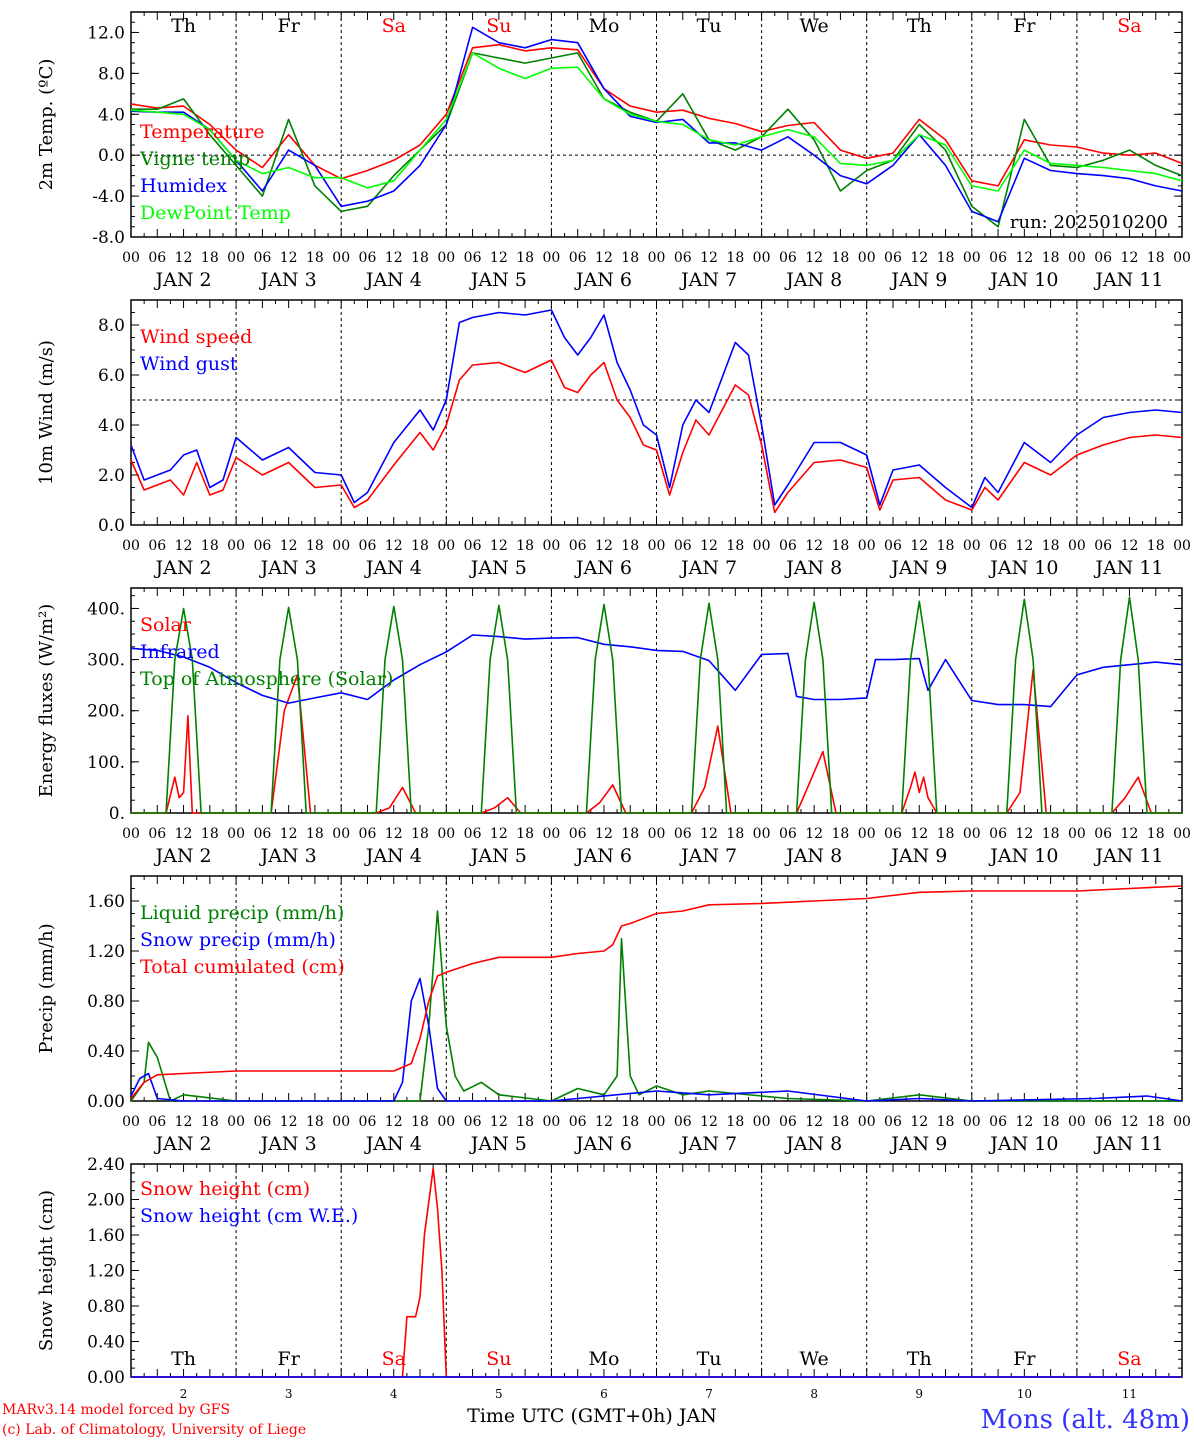 This screenshot has width=1194, height=1440. What do you see at coordinates (709, 1394) in the screenshot?
I see `day-number-label: 7` at bounding box center [709, 1394].